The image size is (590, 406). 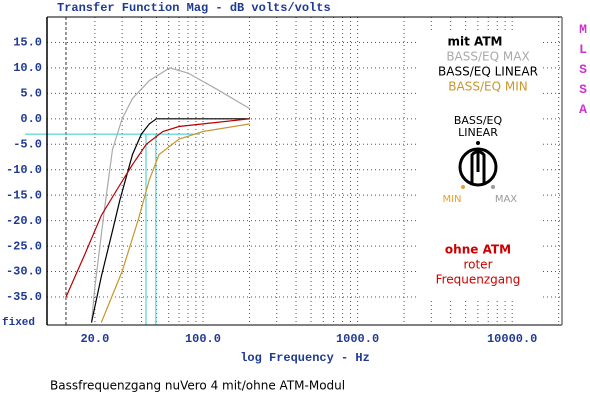 I want to click on legend-entry: BASS/EQ LINEAR, so click(x=488, y=72).